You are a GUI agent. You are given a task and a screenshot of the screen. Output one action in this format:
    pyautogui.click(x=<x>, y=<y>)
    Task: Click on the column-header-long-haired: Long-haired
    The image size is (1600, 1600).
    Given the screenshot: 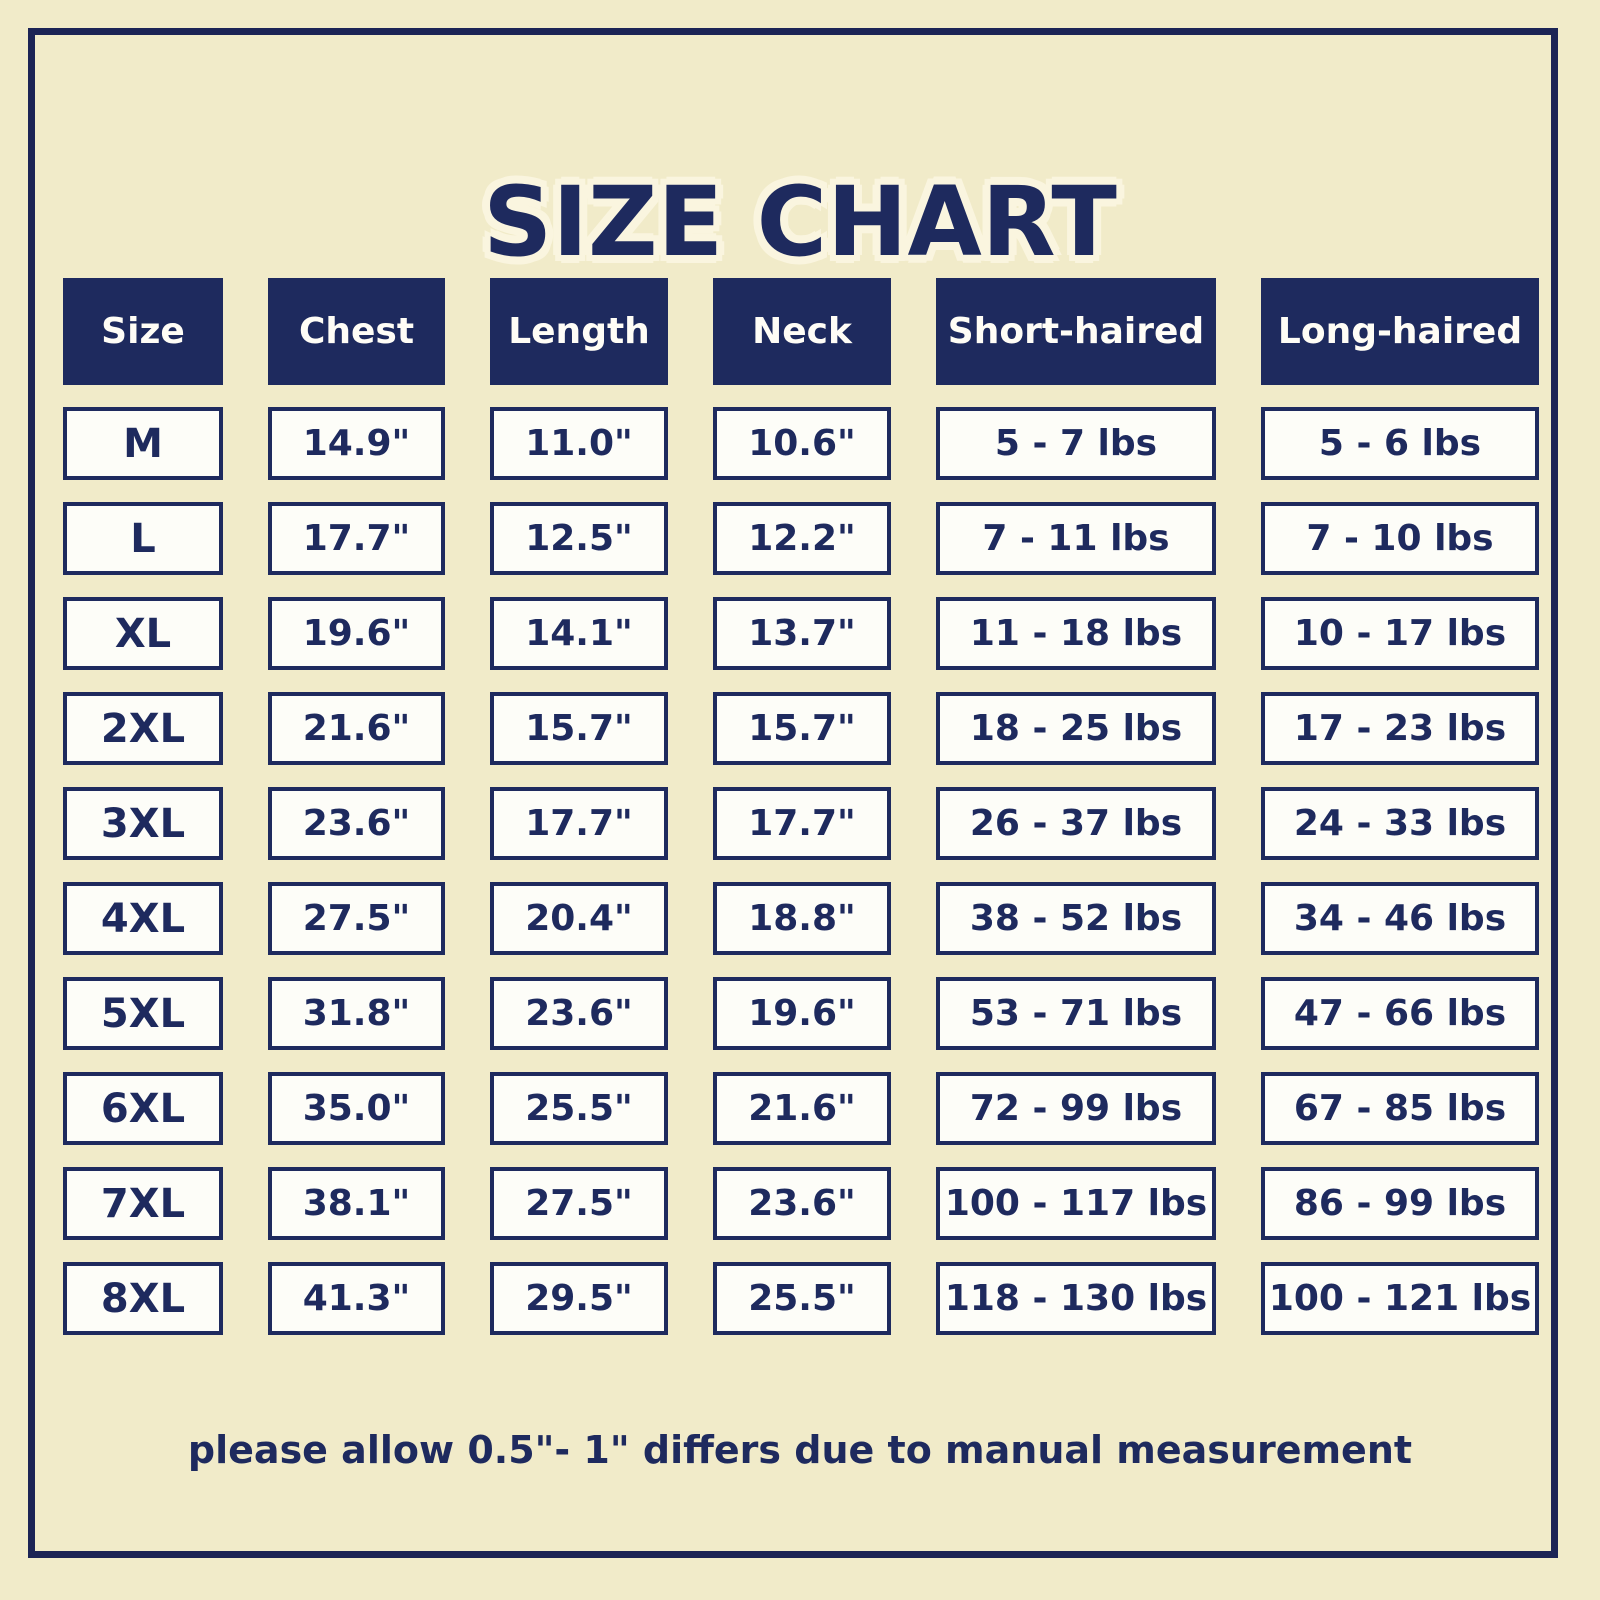 What is the action you would take?
    pyautogui.click(x=1400, y=331)
    